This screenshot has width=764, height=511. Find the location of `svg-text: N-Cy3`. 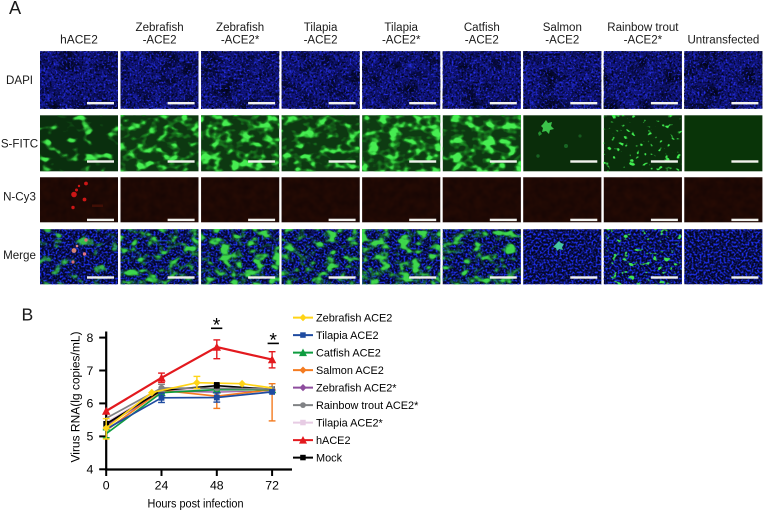

svg-text: N-Cy3 is located at coordinates (19, 197).